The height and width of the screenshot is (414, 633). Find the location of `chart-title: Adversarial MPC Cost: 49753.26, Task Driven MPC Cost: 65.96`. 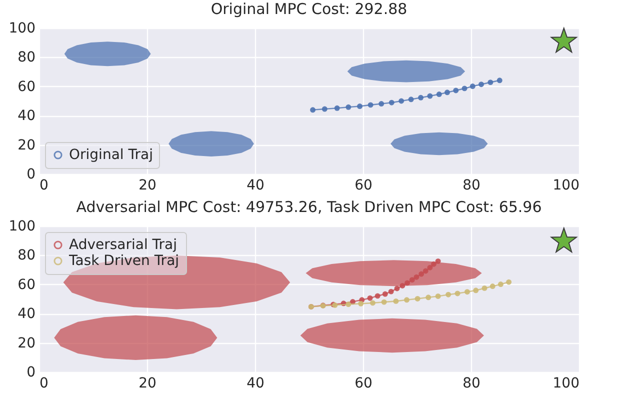

chart-title: Adversarial MPC Cost: 49753.26, Task Driven MPC Cost: 65.96 is located at coordinates (309, 207).